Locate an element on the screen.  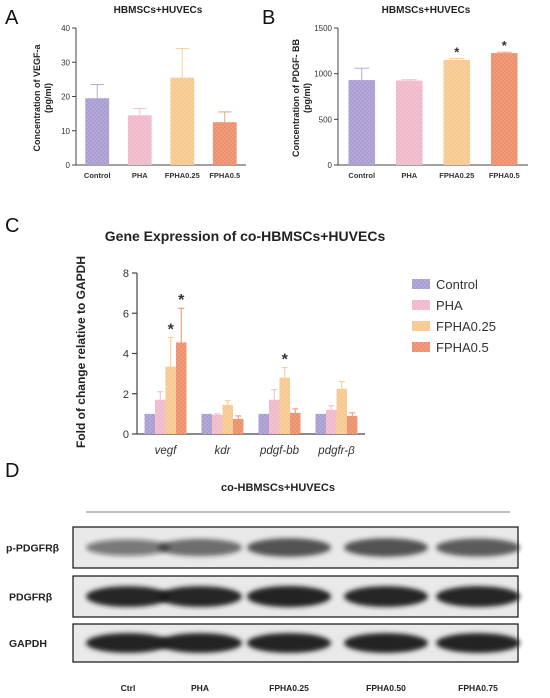
legend-label: FPHA0.5 is located at coordinates (462, 347).